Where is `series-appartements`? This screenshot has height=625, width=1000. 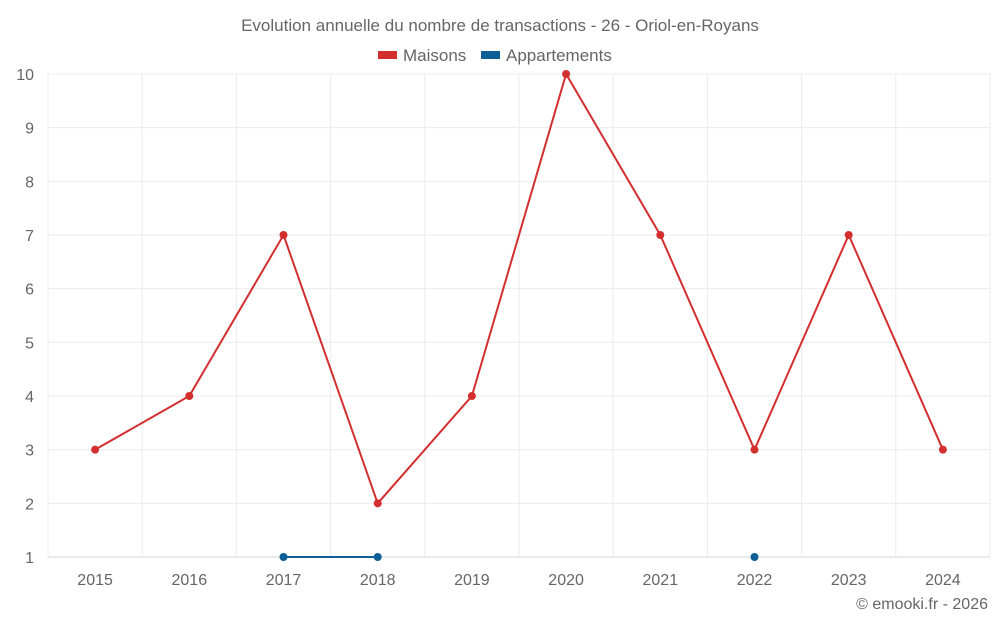 series-appartements is located at coordinates (519, 557).